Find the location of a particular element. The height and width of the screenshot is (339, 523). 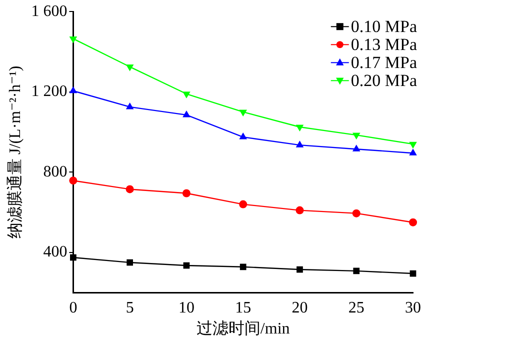

legend-label: 0.20 MPa is located at coordinates (384, 80).